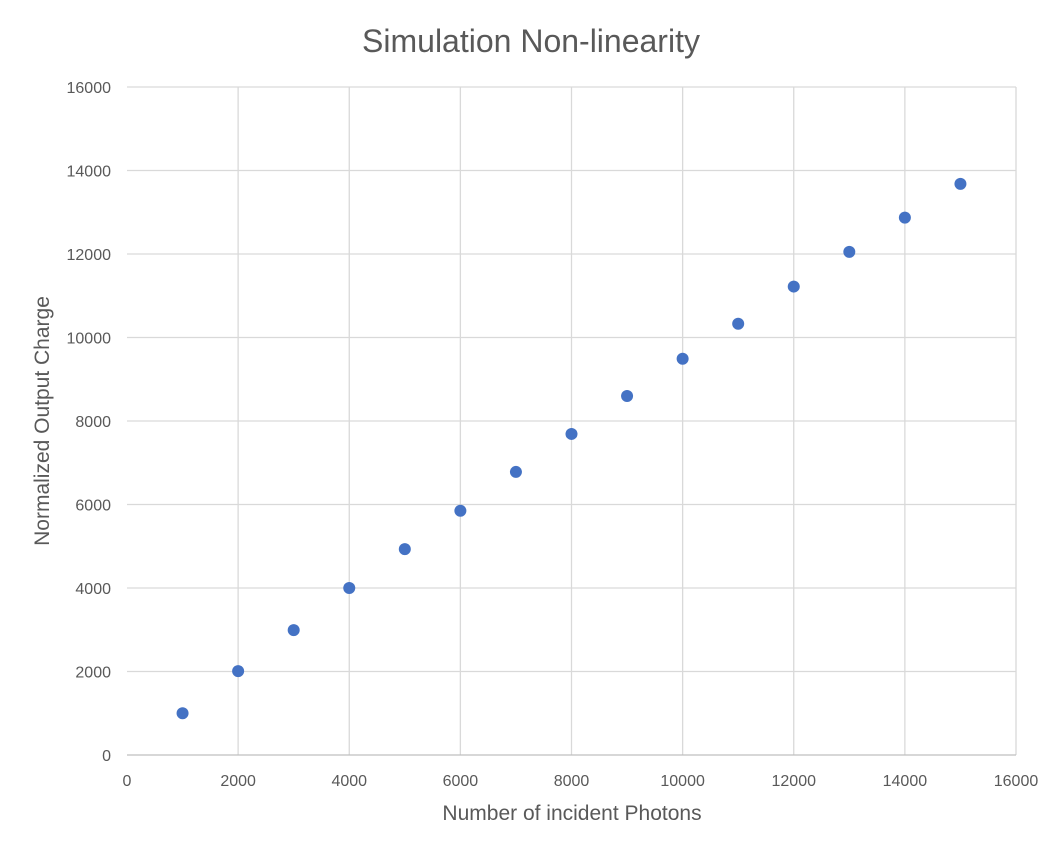  I want to click on x-axis-label: Number of incident Photons, so click(571, 813).